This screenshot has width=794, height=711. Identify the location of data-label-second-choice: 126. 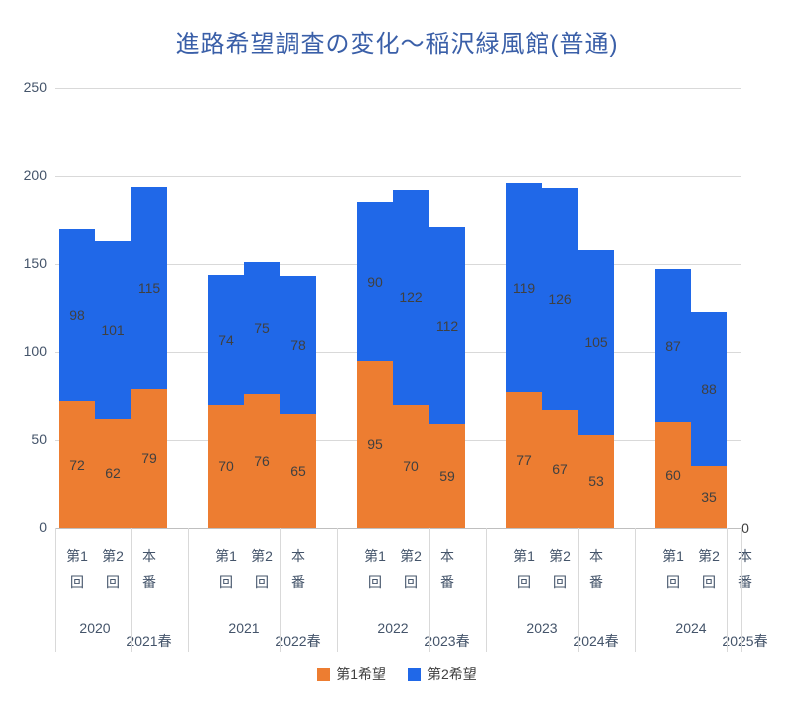
(560, 299).